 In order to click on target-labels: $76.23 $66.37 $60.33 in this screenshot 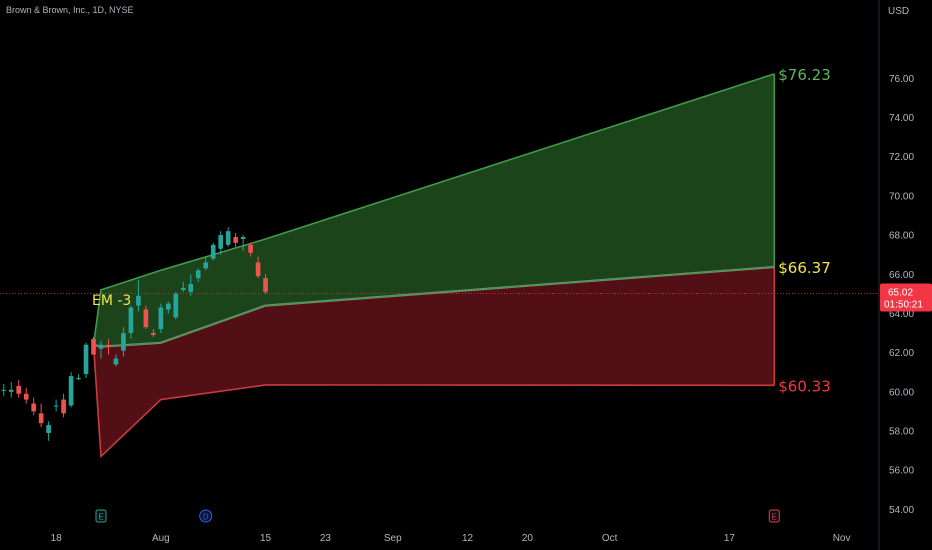, I will do `click(804, 230)`.